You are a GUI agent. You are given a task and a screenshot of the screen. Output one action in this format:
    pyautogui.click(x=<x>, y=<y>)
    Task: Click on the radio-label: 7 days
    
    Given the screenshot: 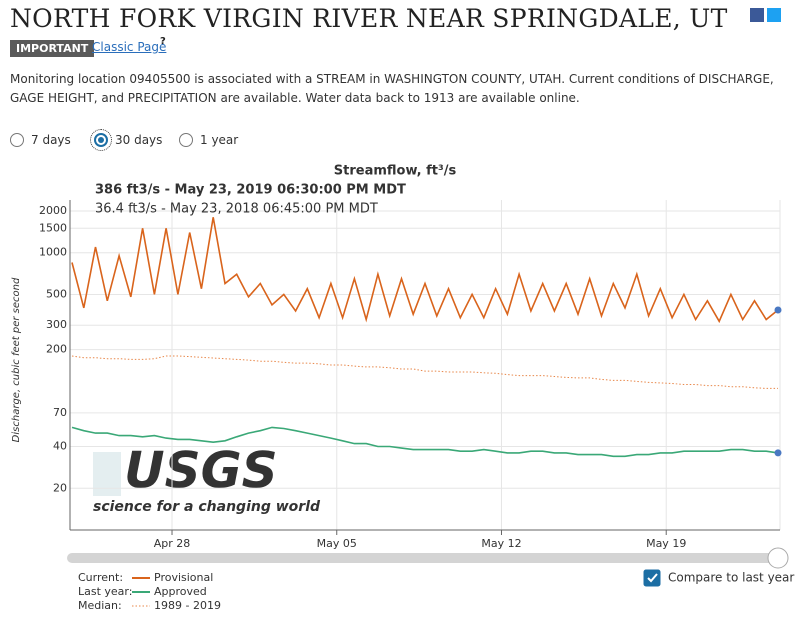 What is the action you would take?
    pyautogui.click(x=51, y=140)
    